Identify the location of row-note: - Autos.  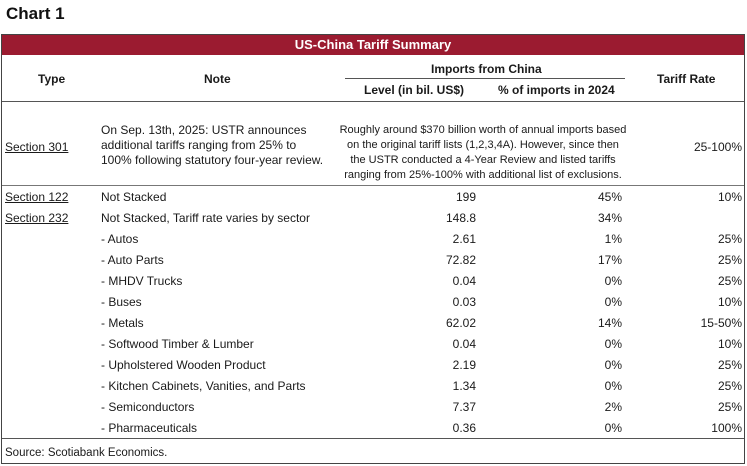
(120, 239).